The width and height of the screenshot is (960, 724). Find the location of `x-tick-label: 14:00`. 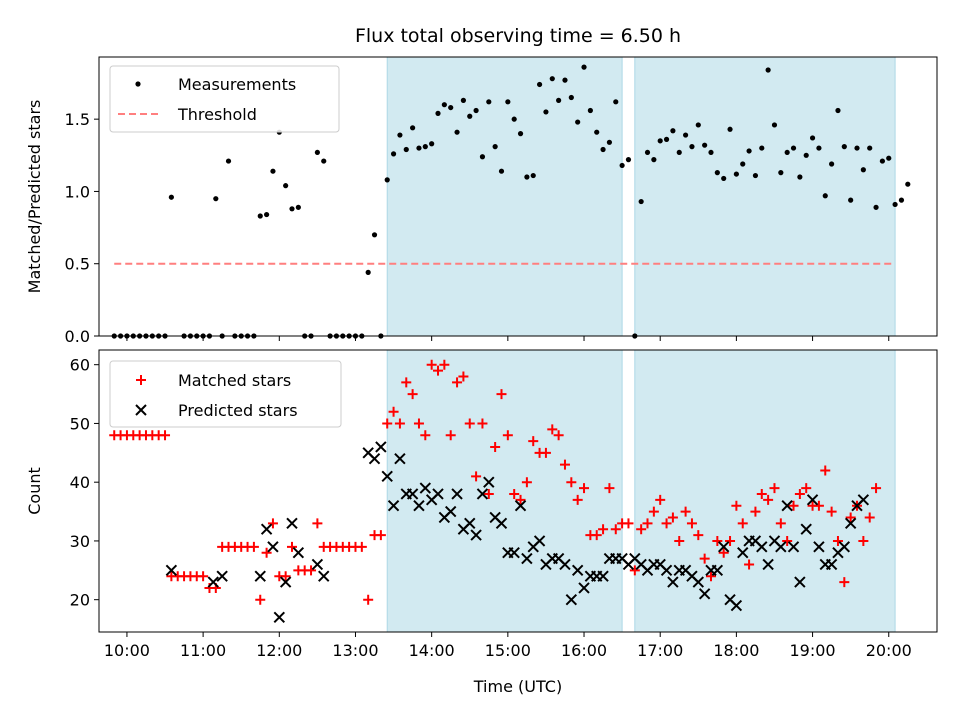

x-tick-label: 14:00 is located at coordinates (432, 650).